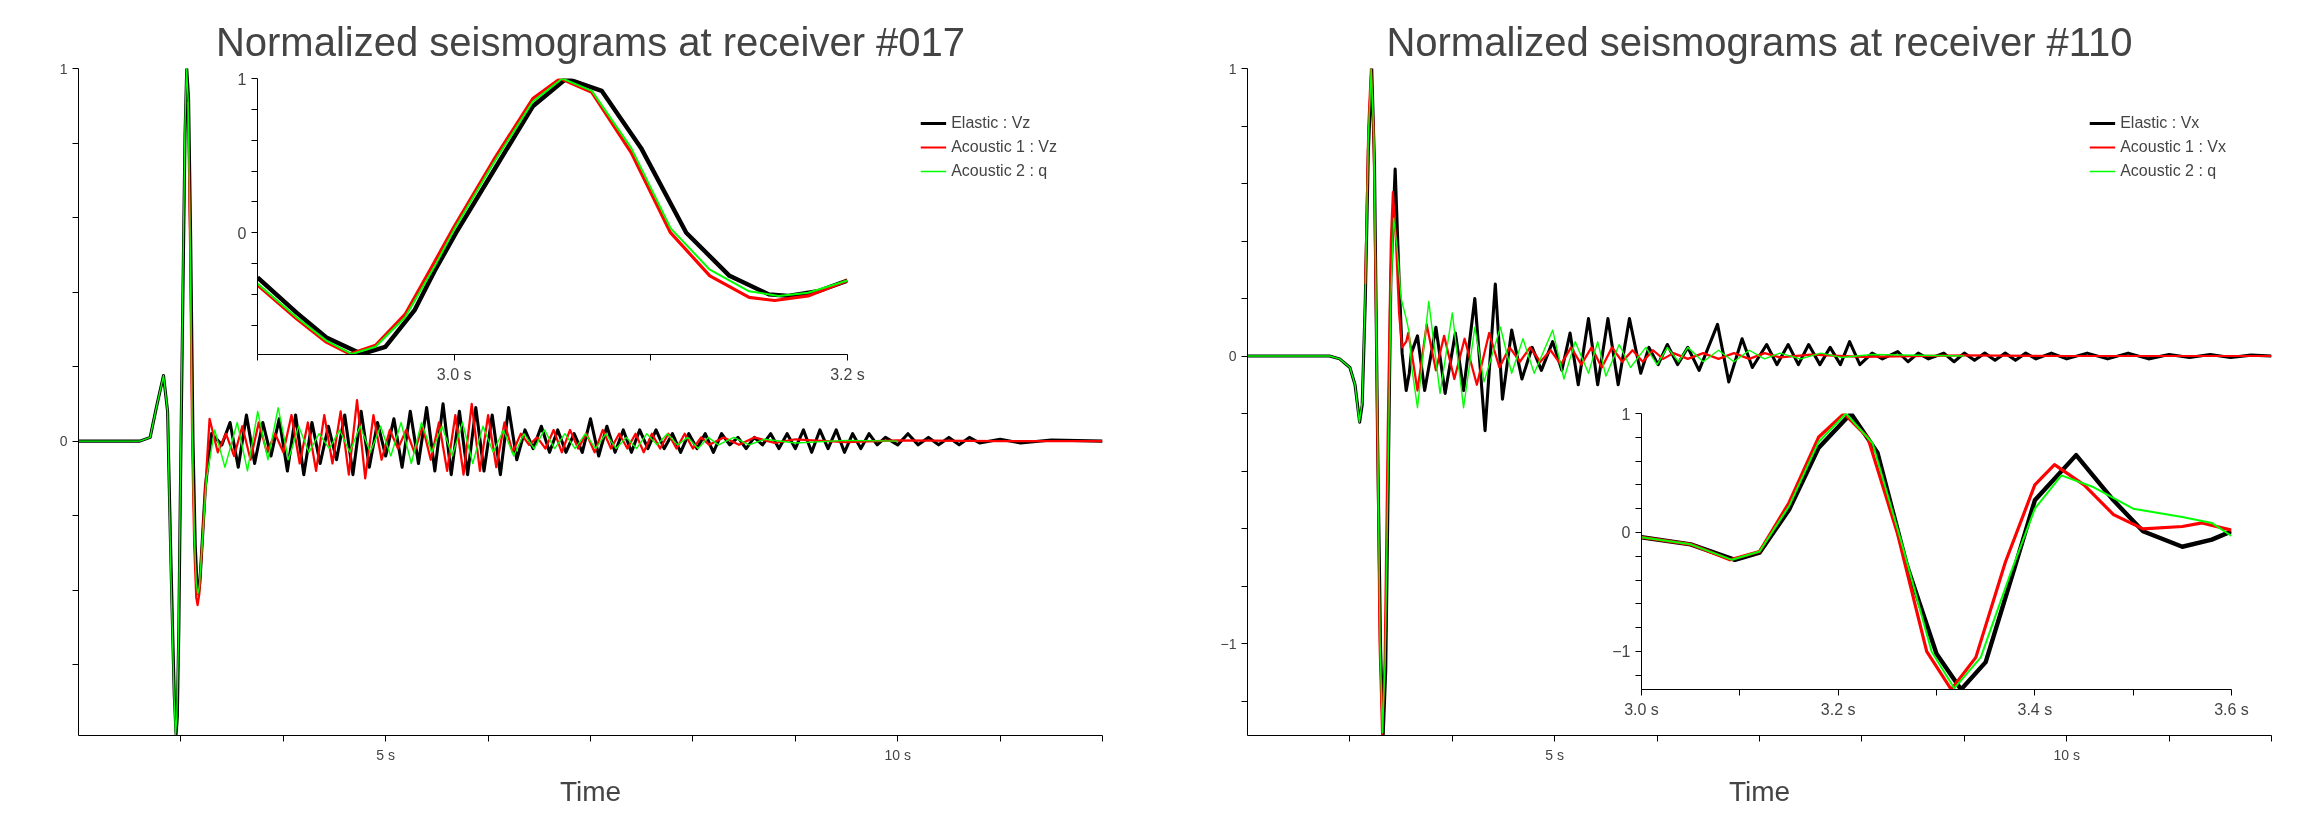 The width and height of the screenshot is (2320, 814). Describe the element at coordinates (2173, 147) in the screenshot. I see `legend-label: Acoustic 1 : Vx` at that location.